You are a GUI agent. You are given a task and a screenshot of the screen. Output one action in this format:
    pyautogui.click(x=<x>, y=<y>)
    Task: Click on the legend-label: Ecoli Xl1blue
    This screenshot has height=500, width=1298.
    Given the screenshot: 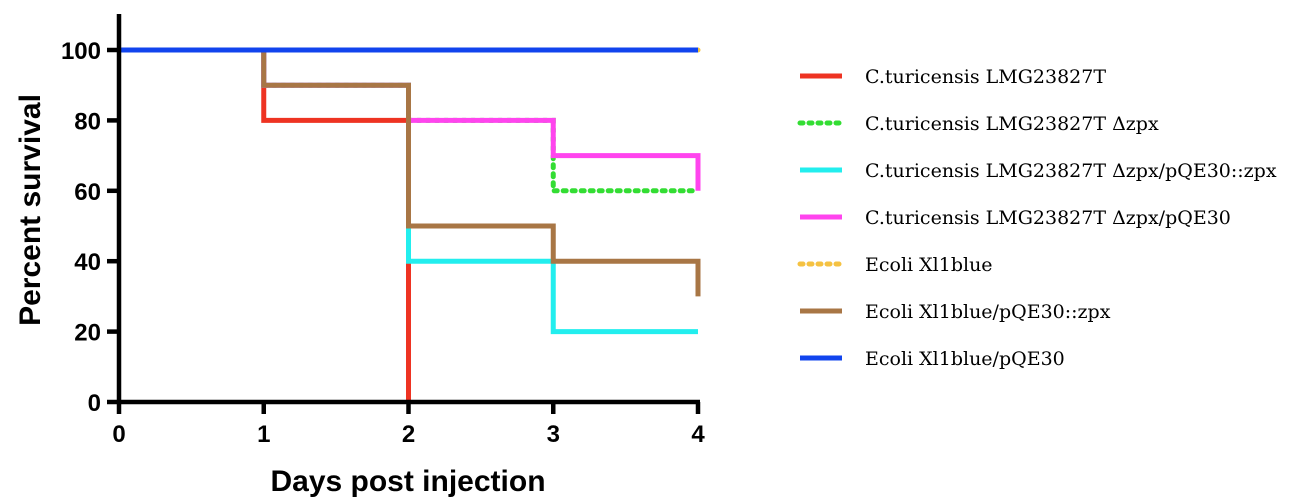 What is the action you would take?
    pyautogui.click(x=929, y=265)
    